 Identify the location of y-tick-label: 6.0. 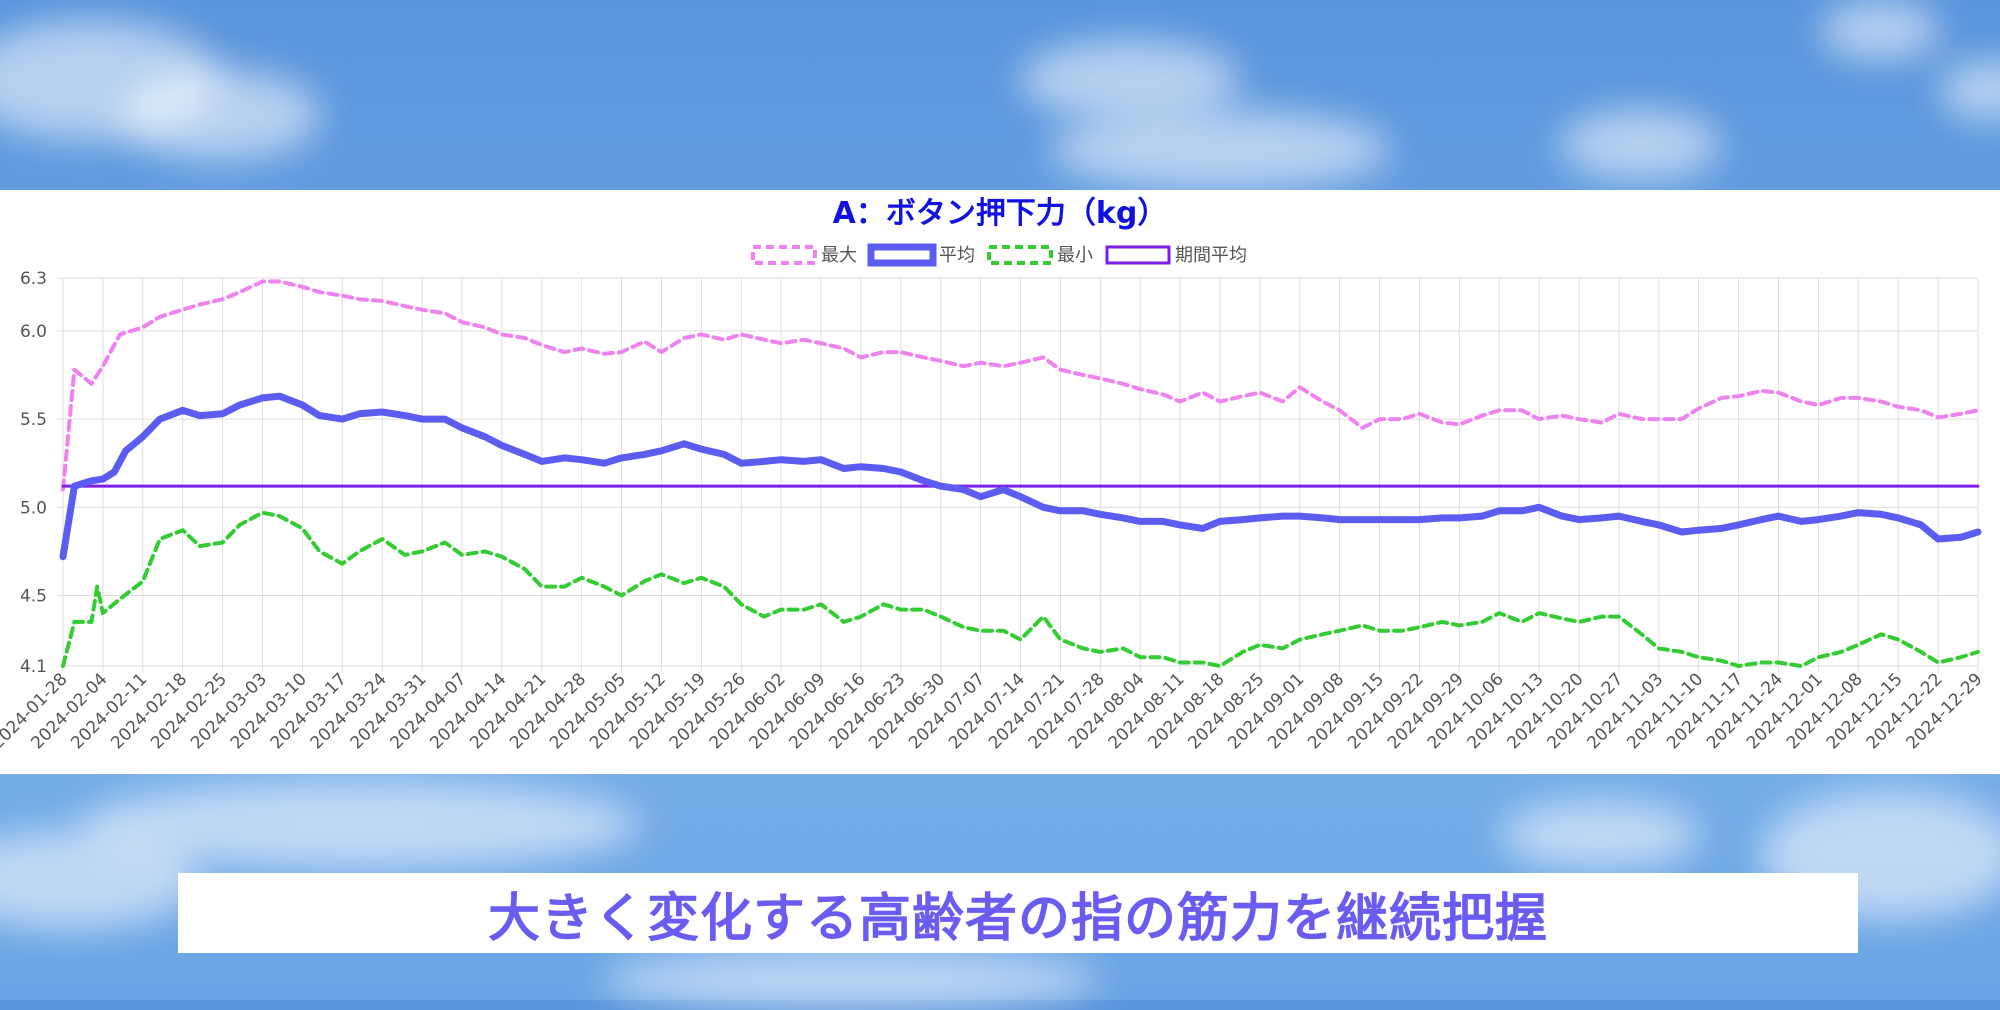
(33, 332).